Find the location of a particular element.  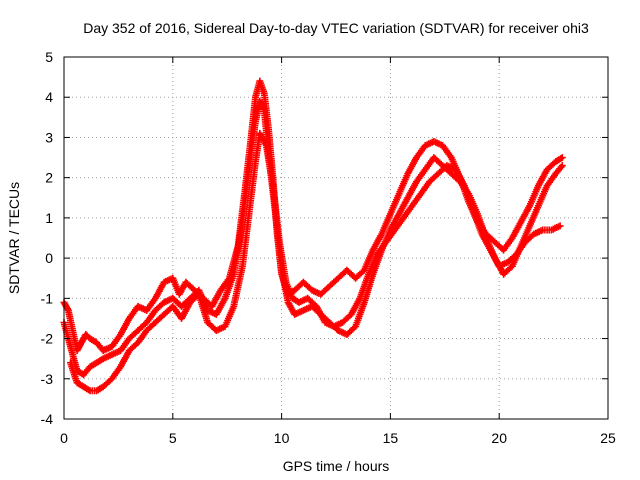

y-tick-label: -2 is located at coordinates (47, 339).